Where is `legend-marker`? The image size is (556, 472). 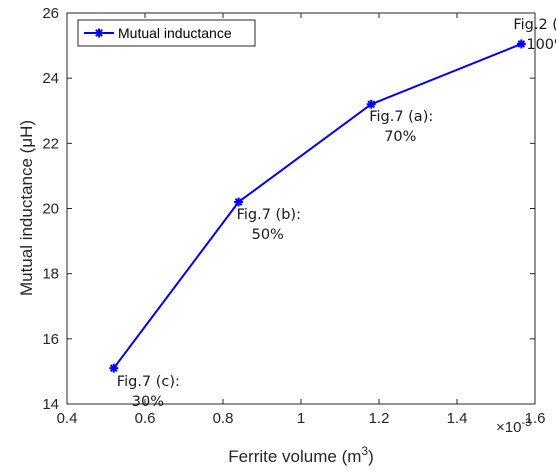 legend-marker is located at coordinates (99, 33).